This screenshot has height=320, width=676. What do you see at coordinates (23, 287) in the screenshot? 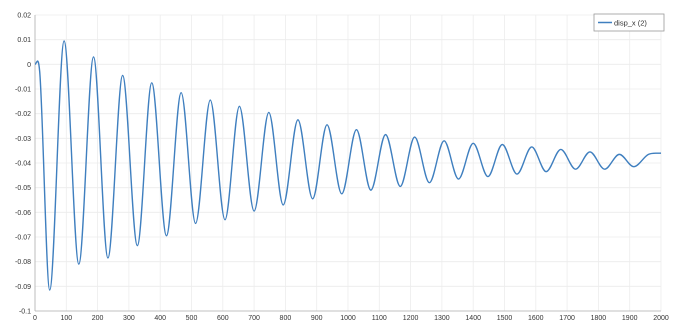
I see `y-tick-label: -0.09` at bounding box center [23, 287].